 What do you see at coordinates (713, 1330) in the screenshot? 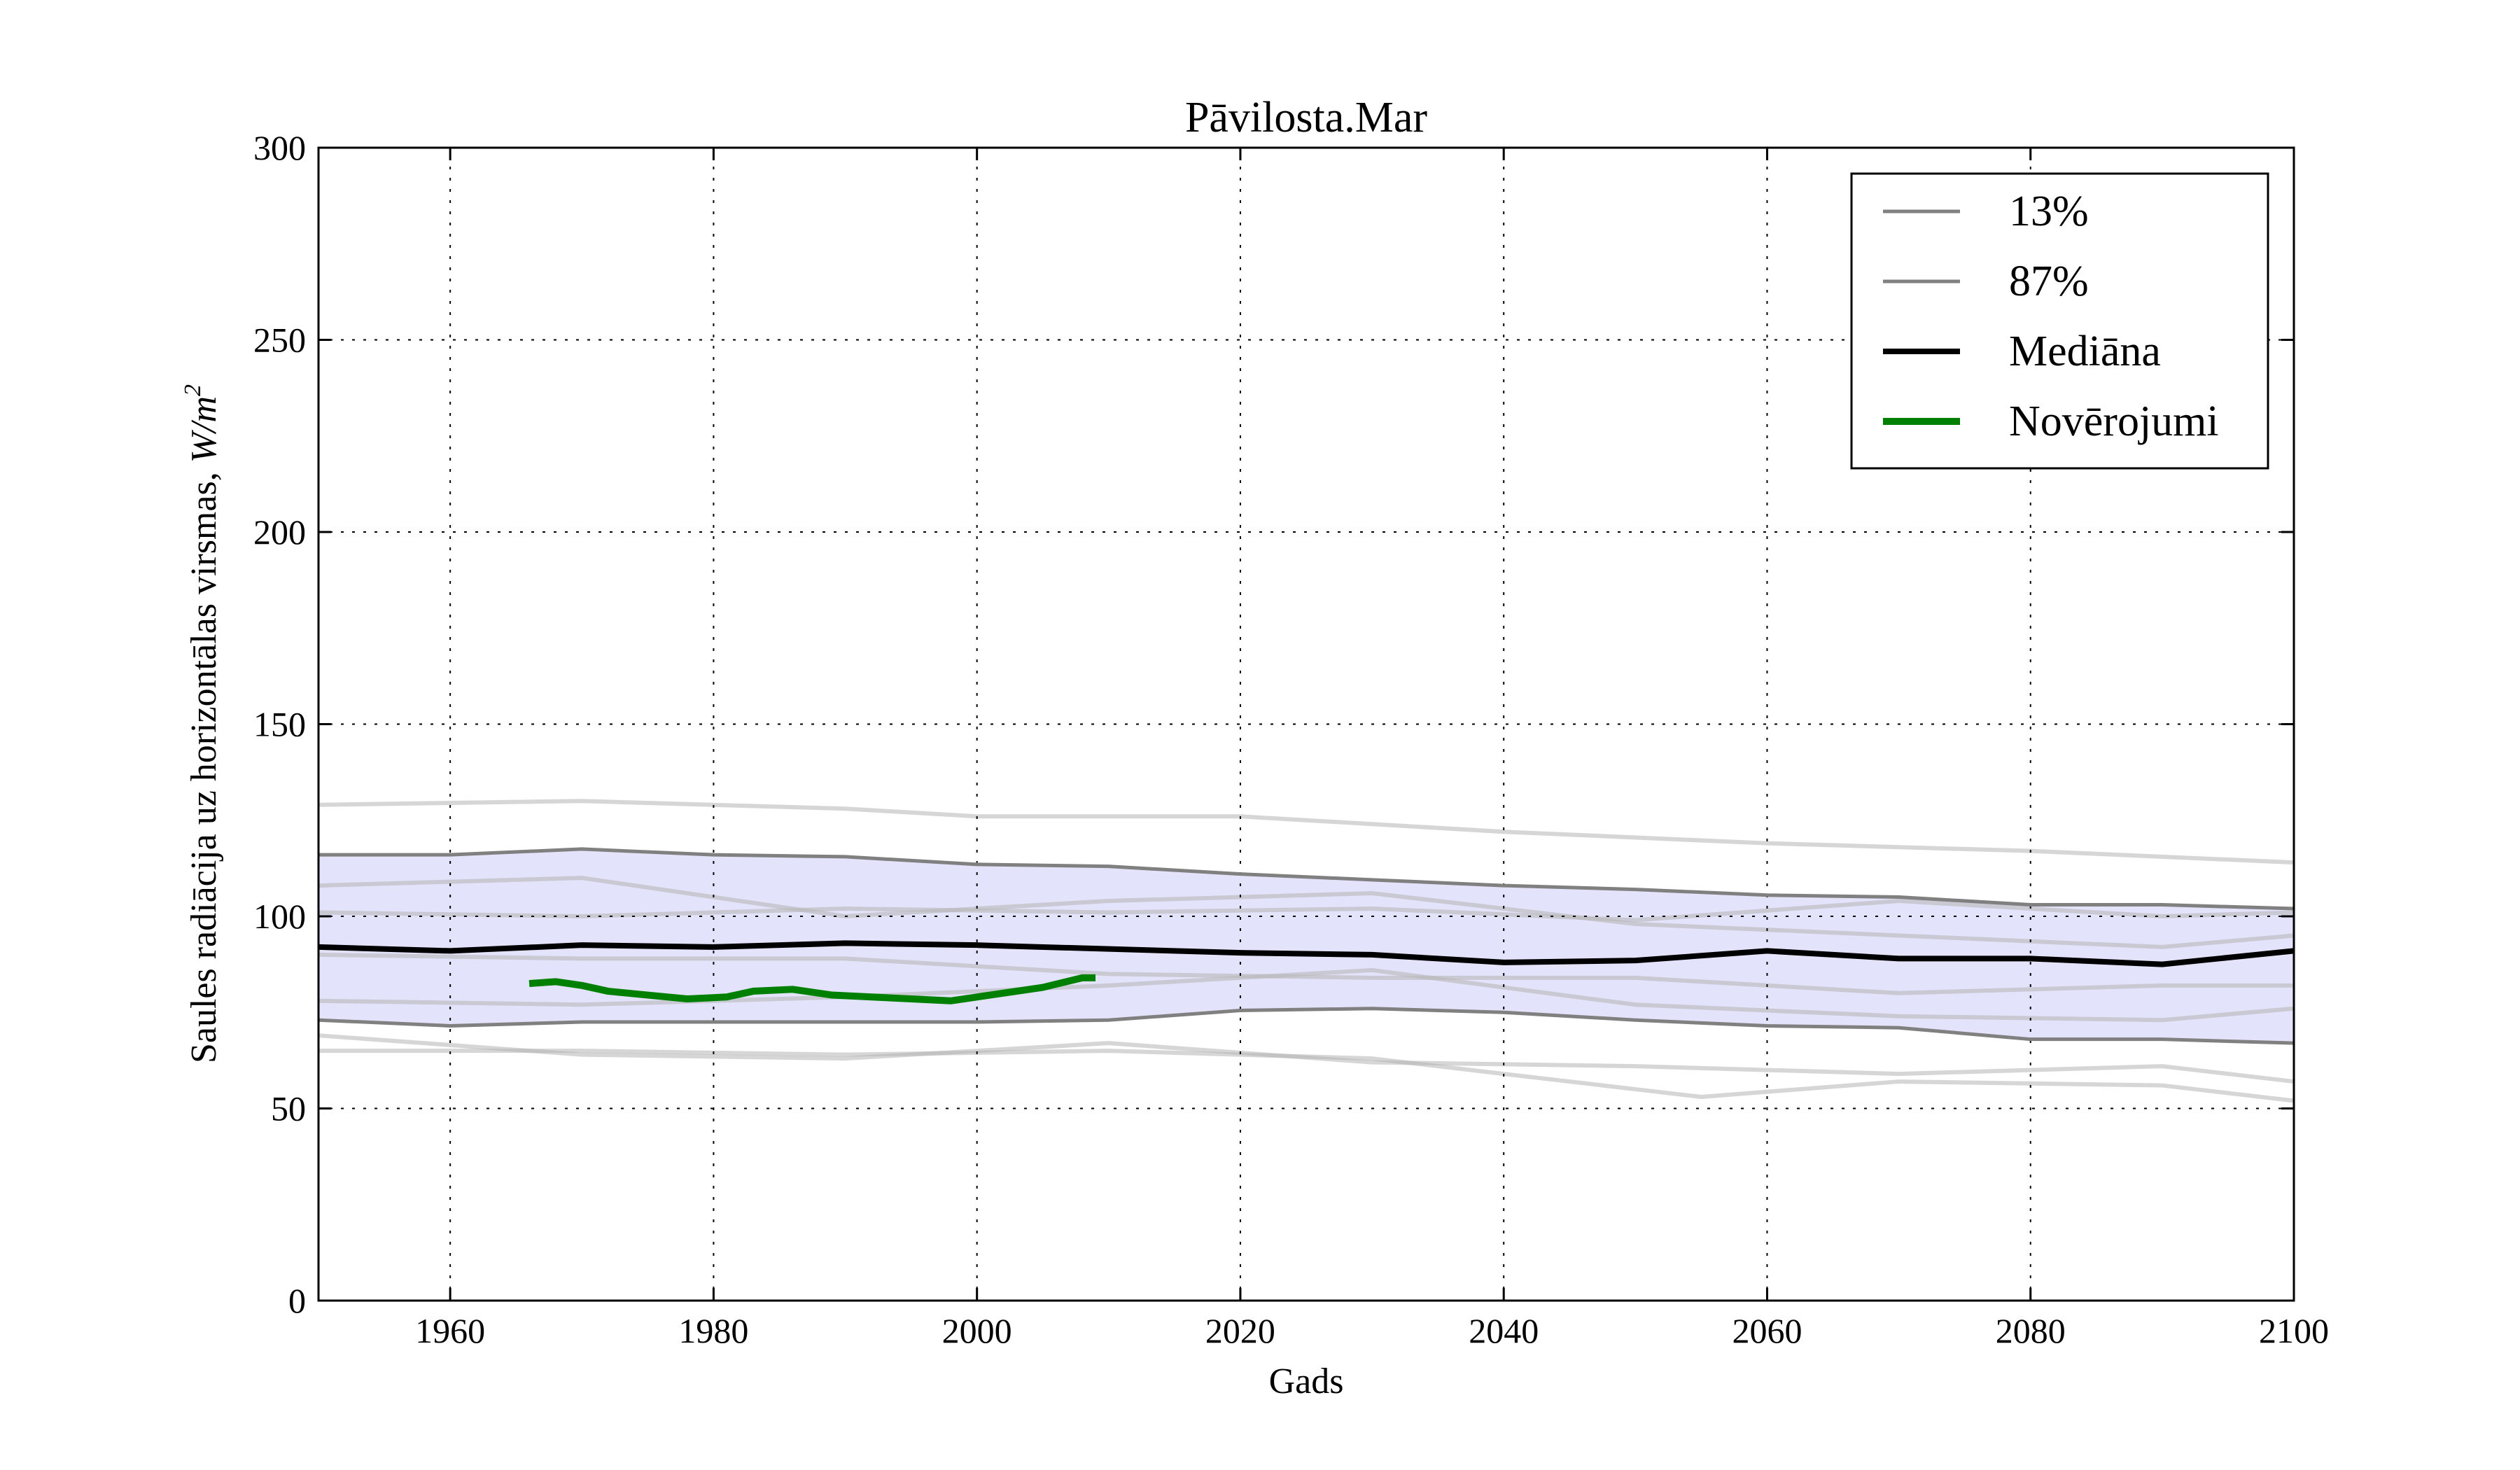
I see `x-tick-label: 1980` at bounding box center [713, 1330].